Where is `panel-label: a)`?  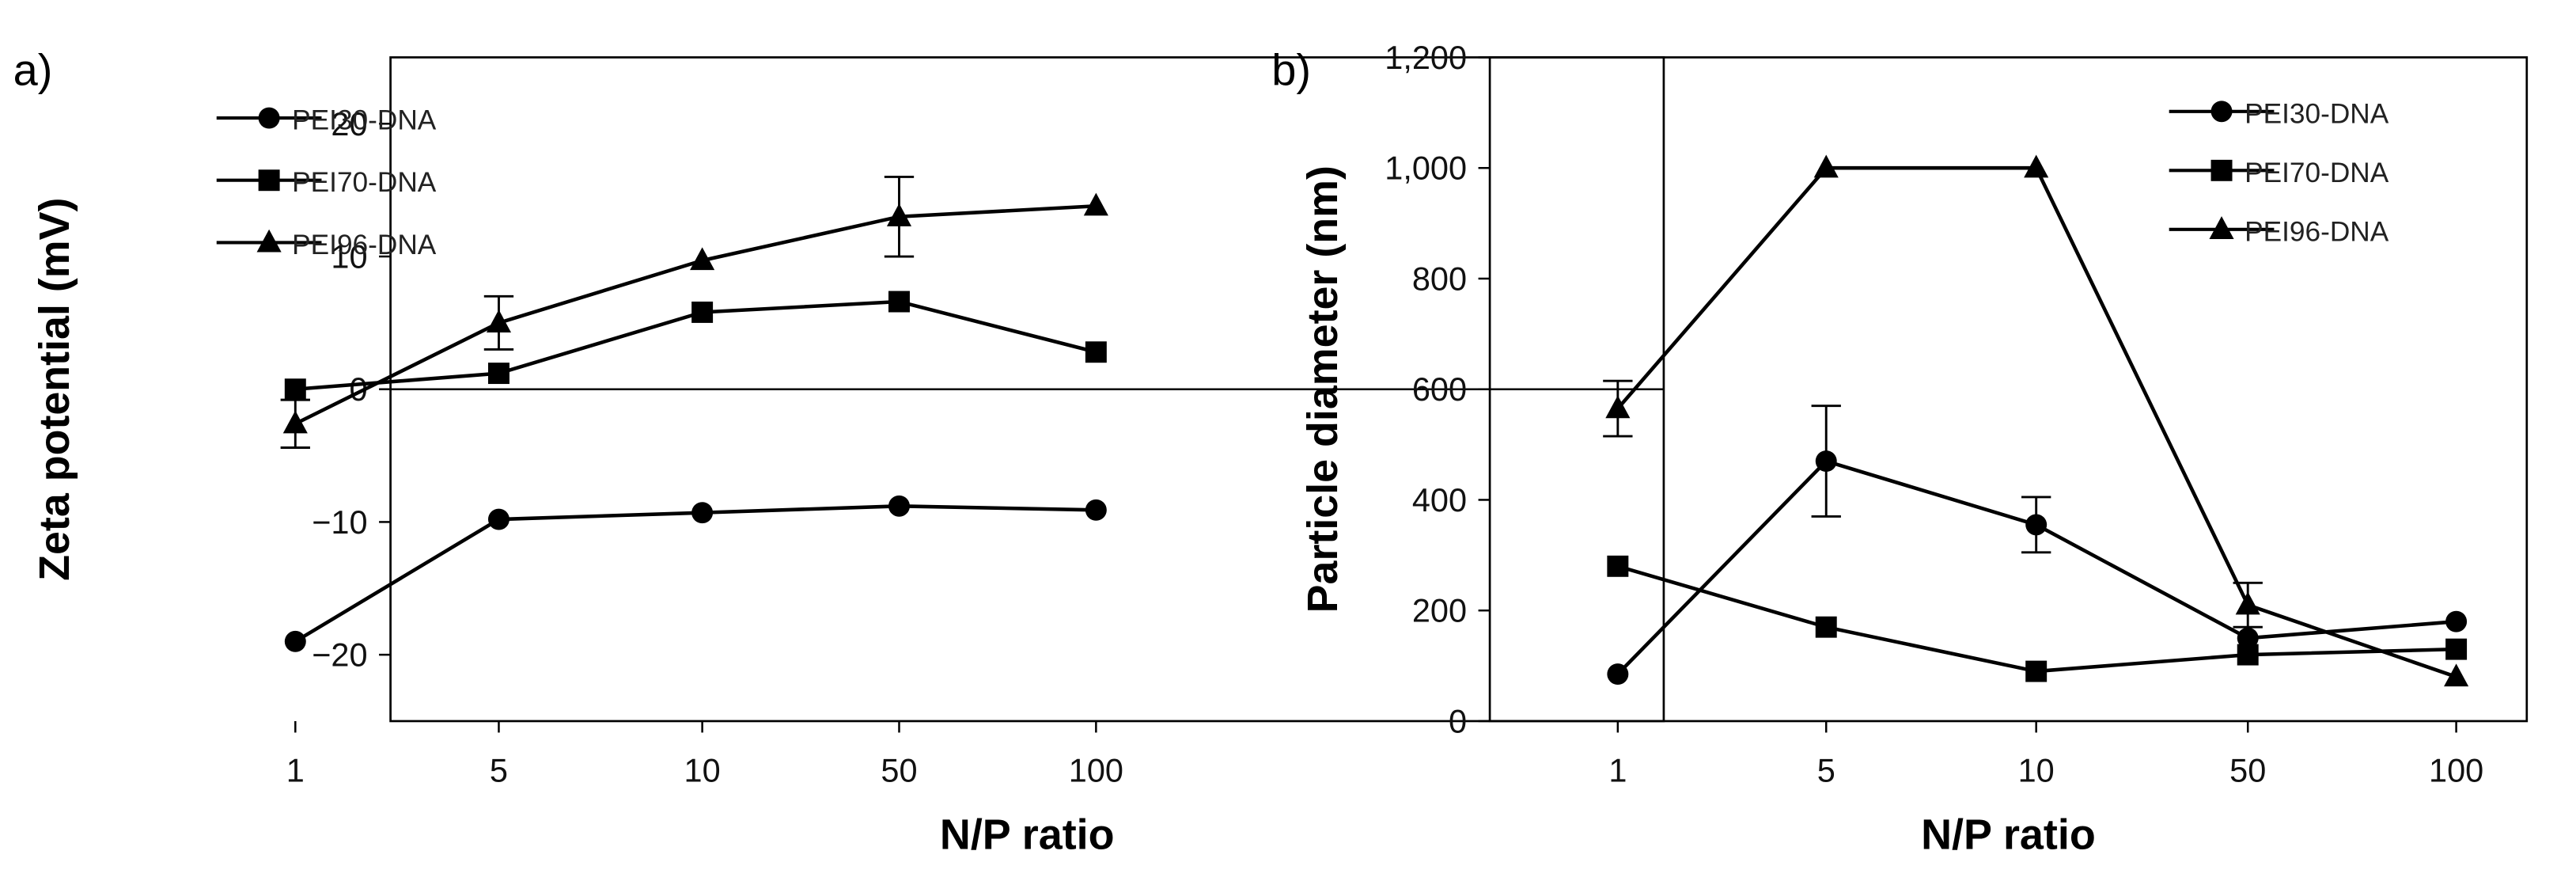
panel-label: a) is located at coordinates (33, 70).